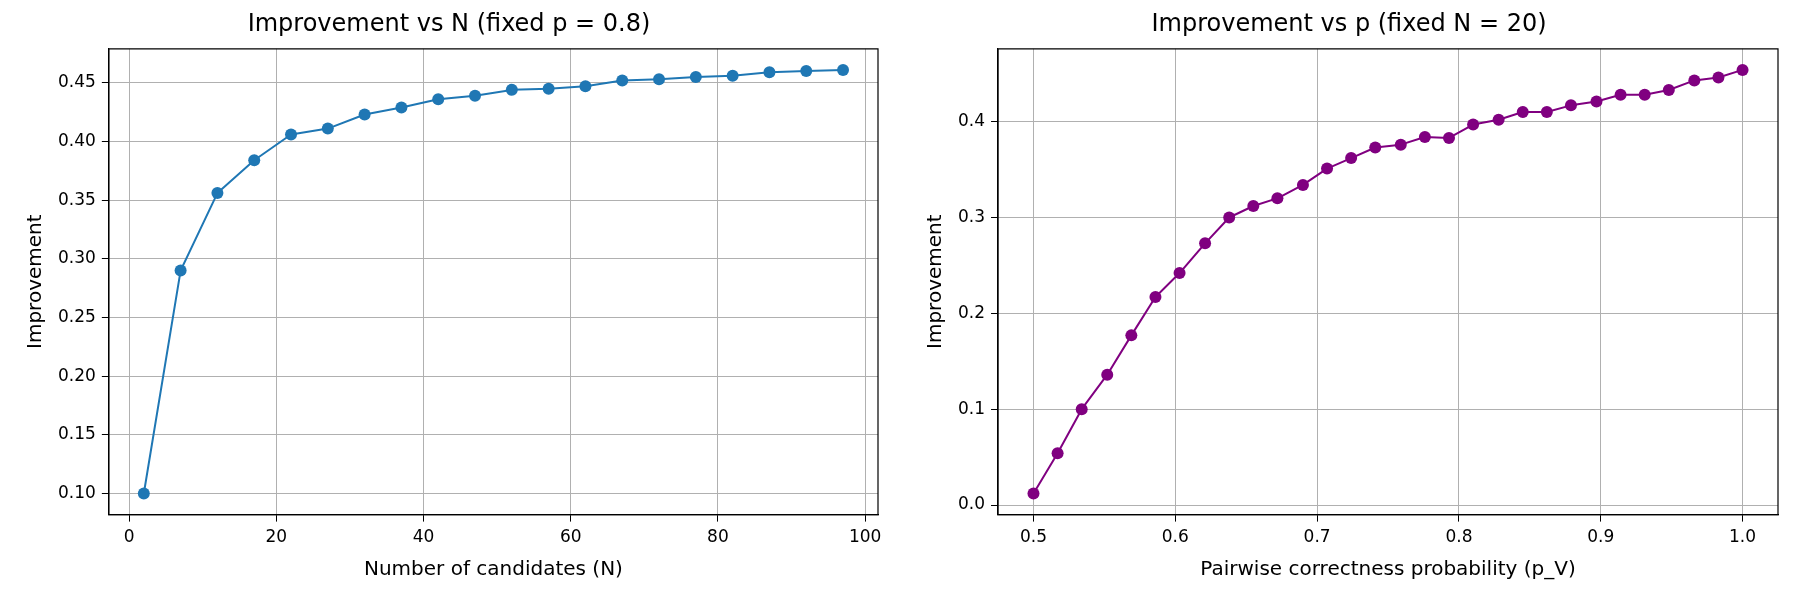  What do you see at coordinates (76, 257) in the screenshot?
I see `y-tick-label: 0.30` at bounding box center [76, 257].